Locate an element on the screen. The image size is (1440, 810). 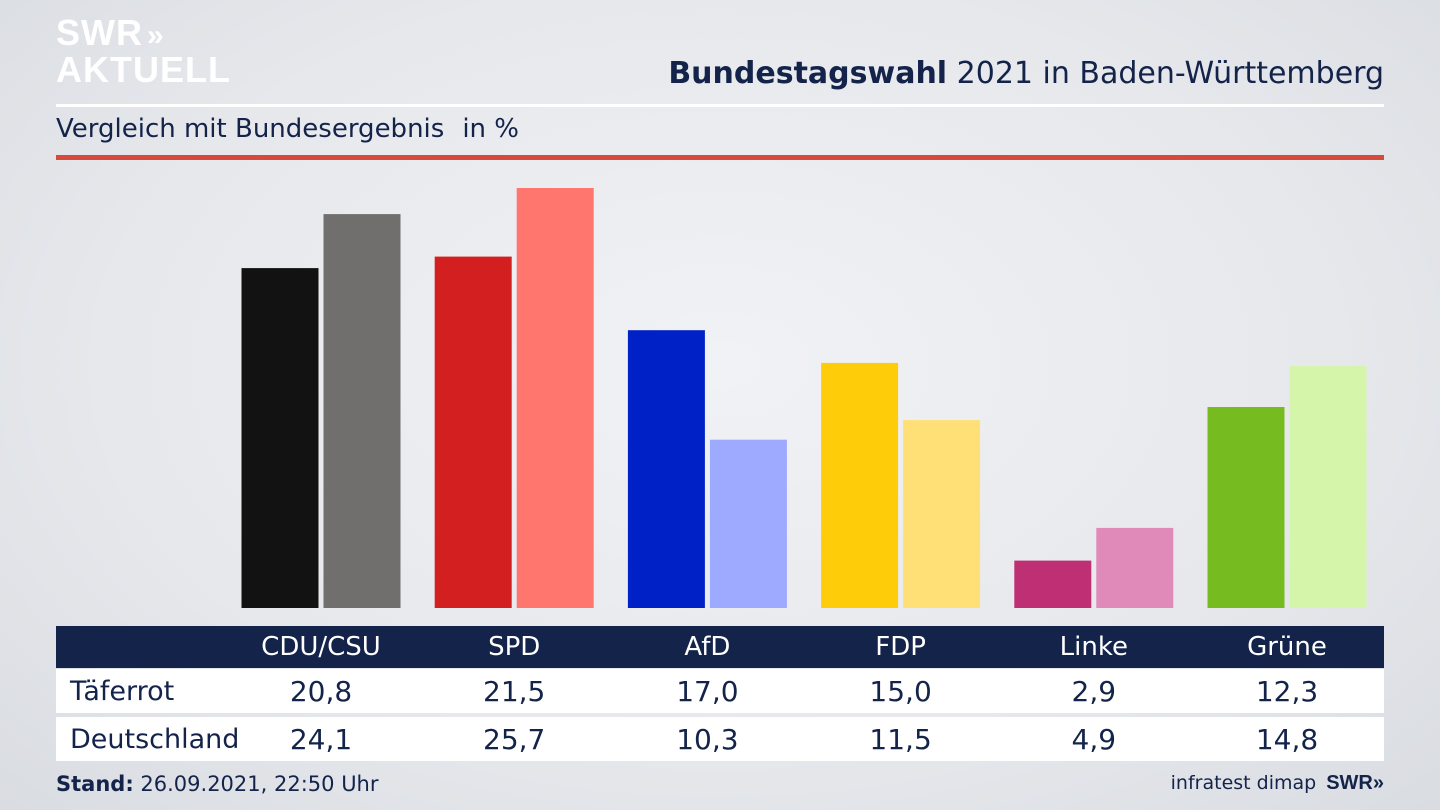
table-header-row: CDU/CSU SPD AfD FDP Linke Grüne is located at coordinates (720, 647).